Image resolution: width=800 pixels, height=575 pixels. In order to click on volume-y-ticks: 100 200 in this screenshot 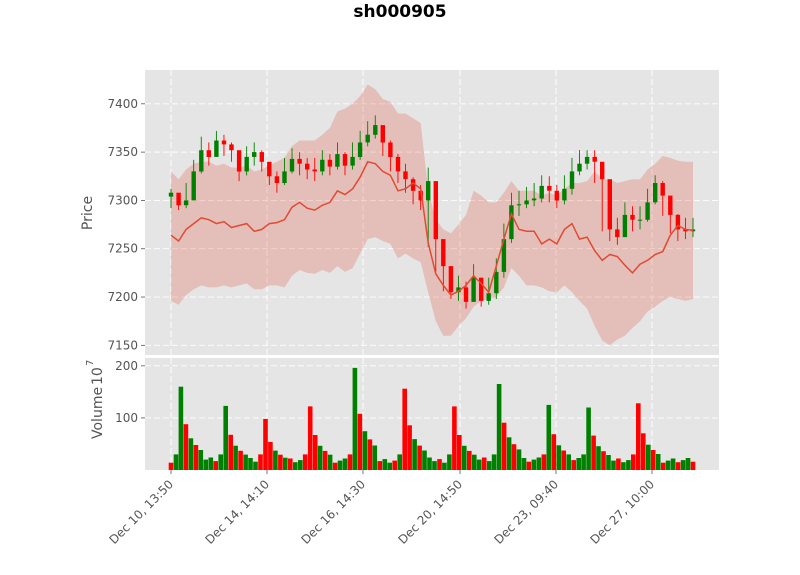, I will do `click(130, 392)`.